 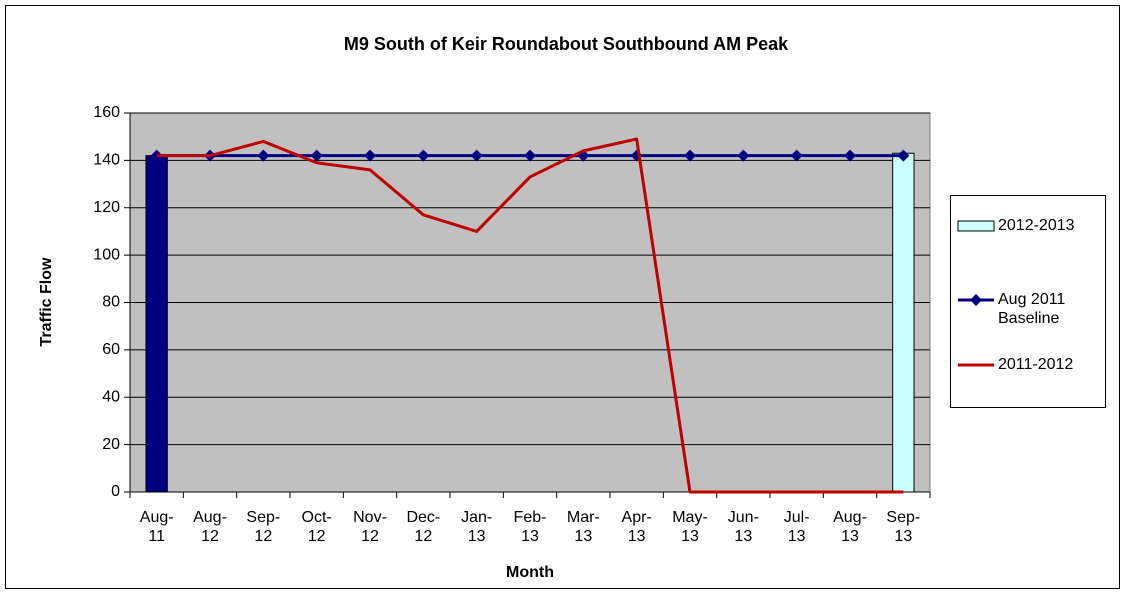 I want to click on x-tick-label: Mar-13, so click(x=583, y=527).